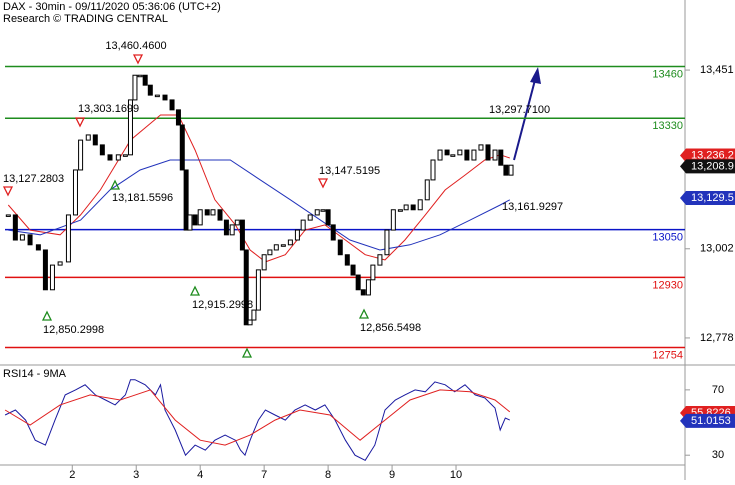 This screenshot has height=485, width=735. I want to click on annotation: 12,850.2998, so click(73, 330).